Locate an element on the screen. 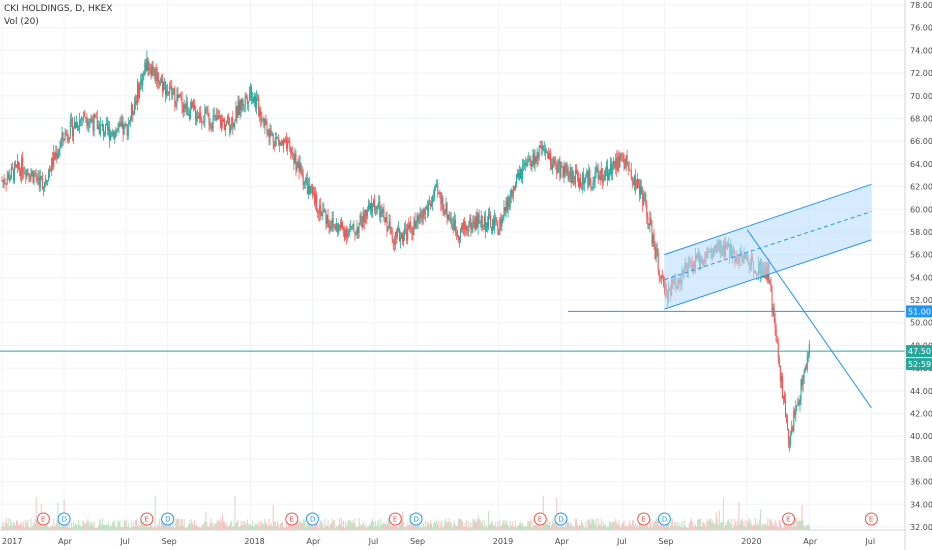  x-tick-label: Sep is located at coordinates (169, 541).